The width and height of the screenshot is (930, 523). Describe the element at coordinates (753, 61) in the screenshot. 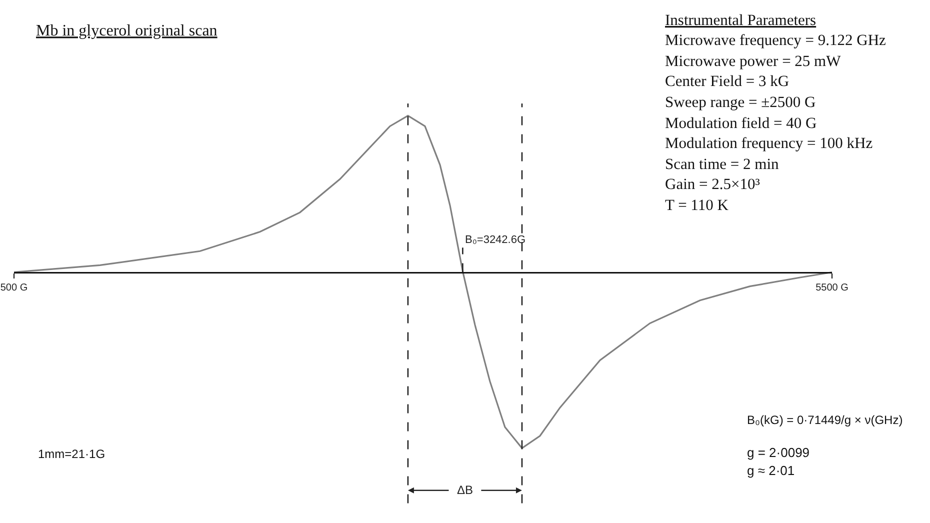

I see `text: Microwave power = 25 mW` at that location.